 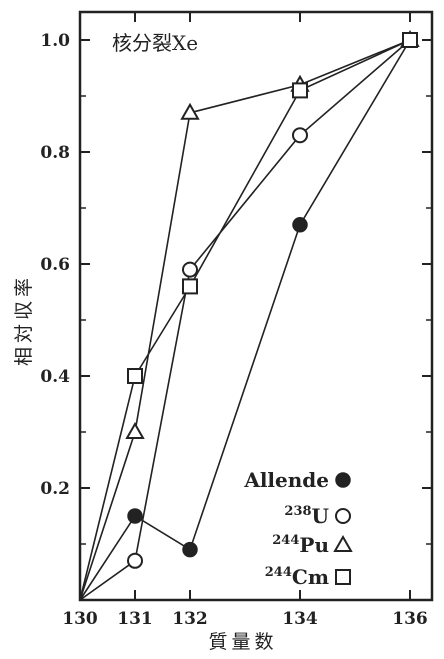 I want to click on x-tick-label: 130, so click(x=80, y=619).